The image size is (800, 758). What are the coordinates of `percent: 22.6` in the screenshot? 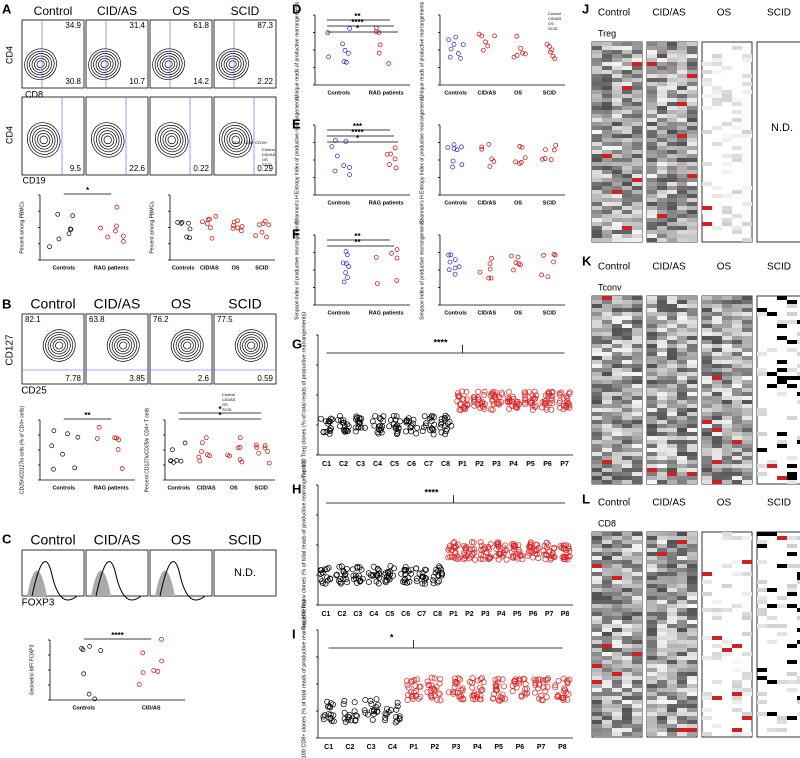 It's located at (137, 168).